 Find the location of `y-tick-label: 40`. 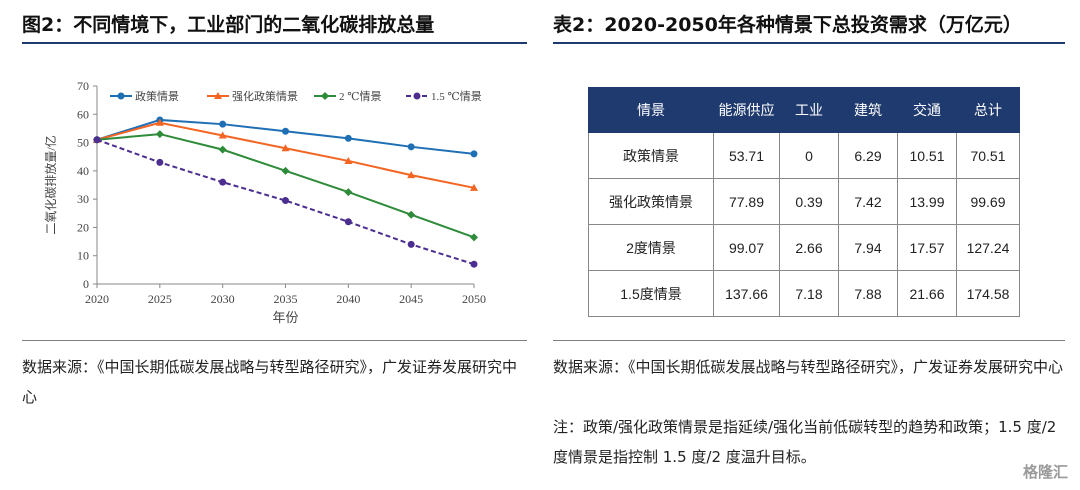

y-tick-label: 40 is located at coordinates (83, 171).